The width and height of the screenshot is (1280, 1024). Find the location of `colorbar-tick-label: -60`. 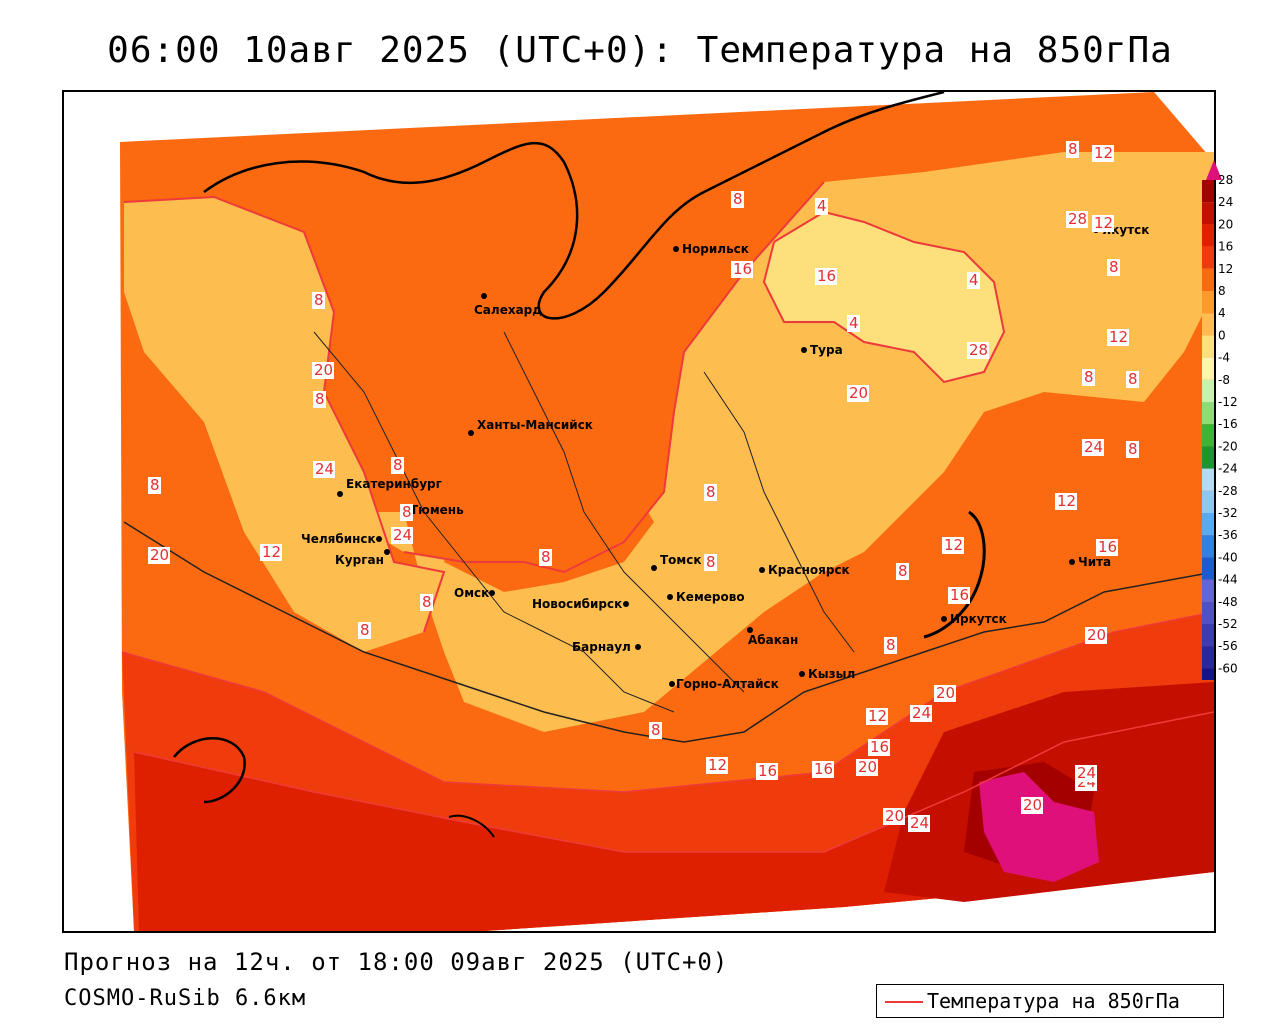

colorbar-tick-label: -60 is located at coordinates (1228, 668).